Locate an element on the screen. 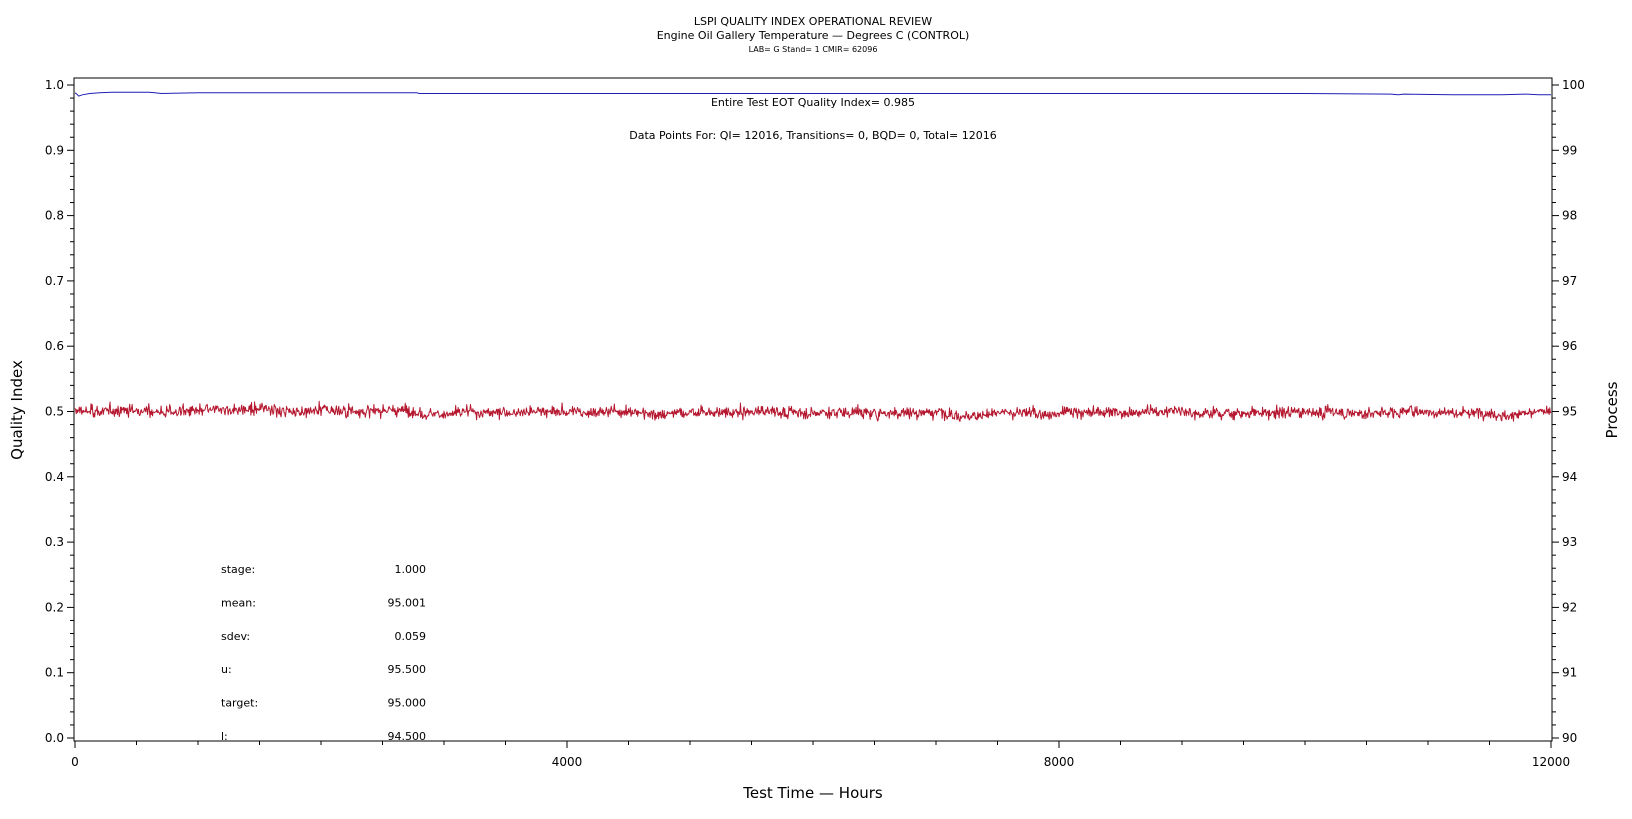 This screenshot has height=819, width=1632. stat-value: 94.500 is located at coordinates (407, 736).